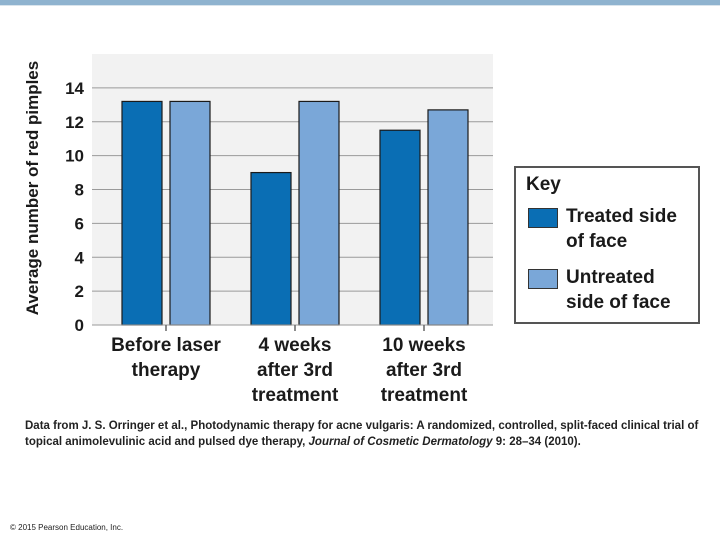 The width and height of the screenshot is (720, 540). Describe the element at coordinates (79, 291) in the screenshot. I see `y-tick-label: 2` at that location.